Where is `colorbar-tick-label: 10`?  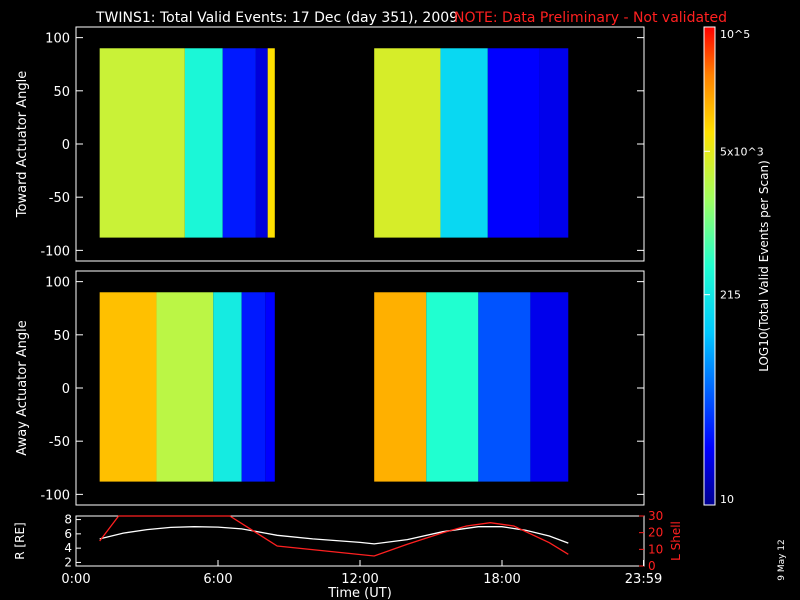
colorbar-tick-label: 10 is located at coordinates (727, 499).